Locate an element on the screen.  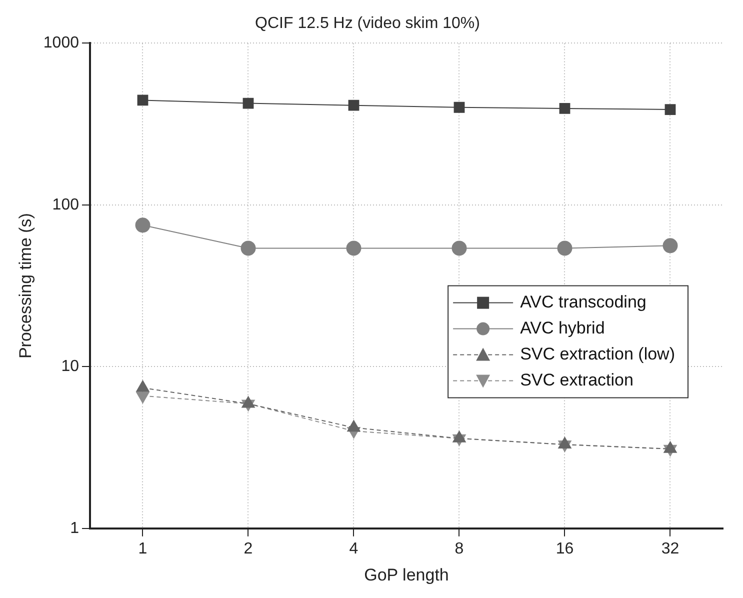
legend-label: AVC transcoding is located at coordinates (583, 302).